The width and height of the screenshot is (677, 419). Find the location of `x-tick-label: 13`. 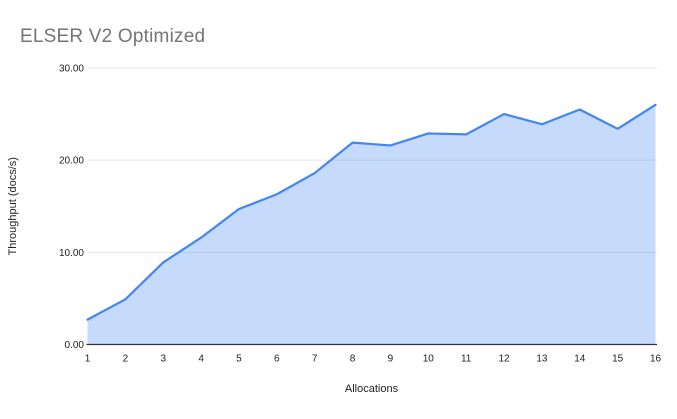

x-tick-label: 13 is located at coordinates (542, 359).